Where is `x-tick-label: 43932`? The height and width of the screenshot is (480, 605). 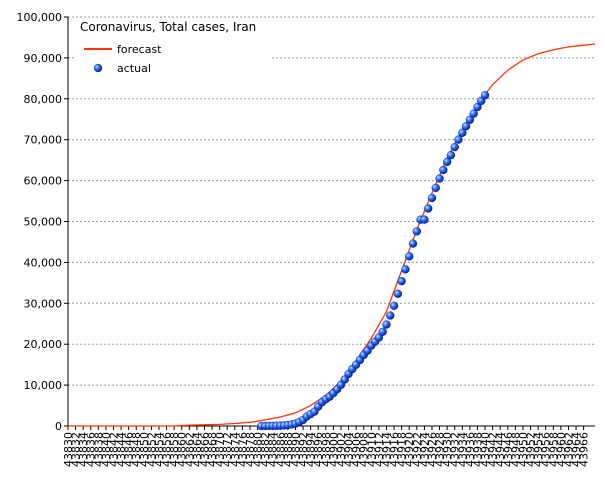
x-tick-label: 43932 is located at coordinates (455, 449).